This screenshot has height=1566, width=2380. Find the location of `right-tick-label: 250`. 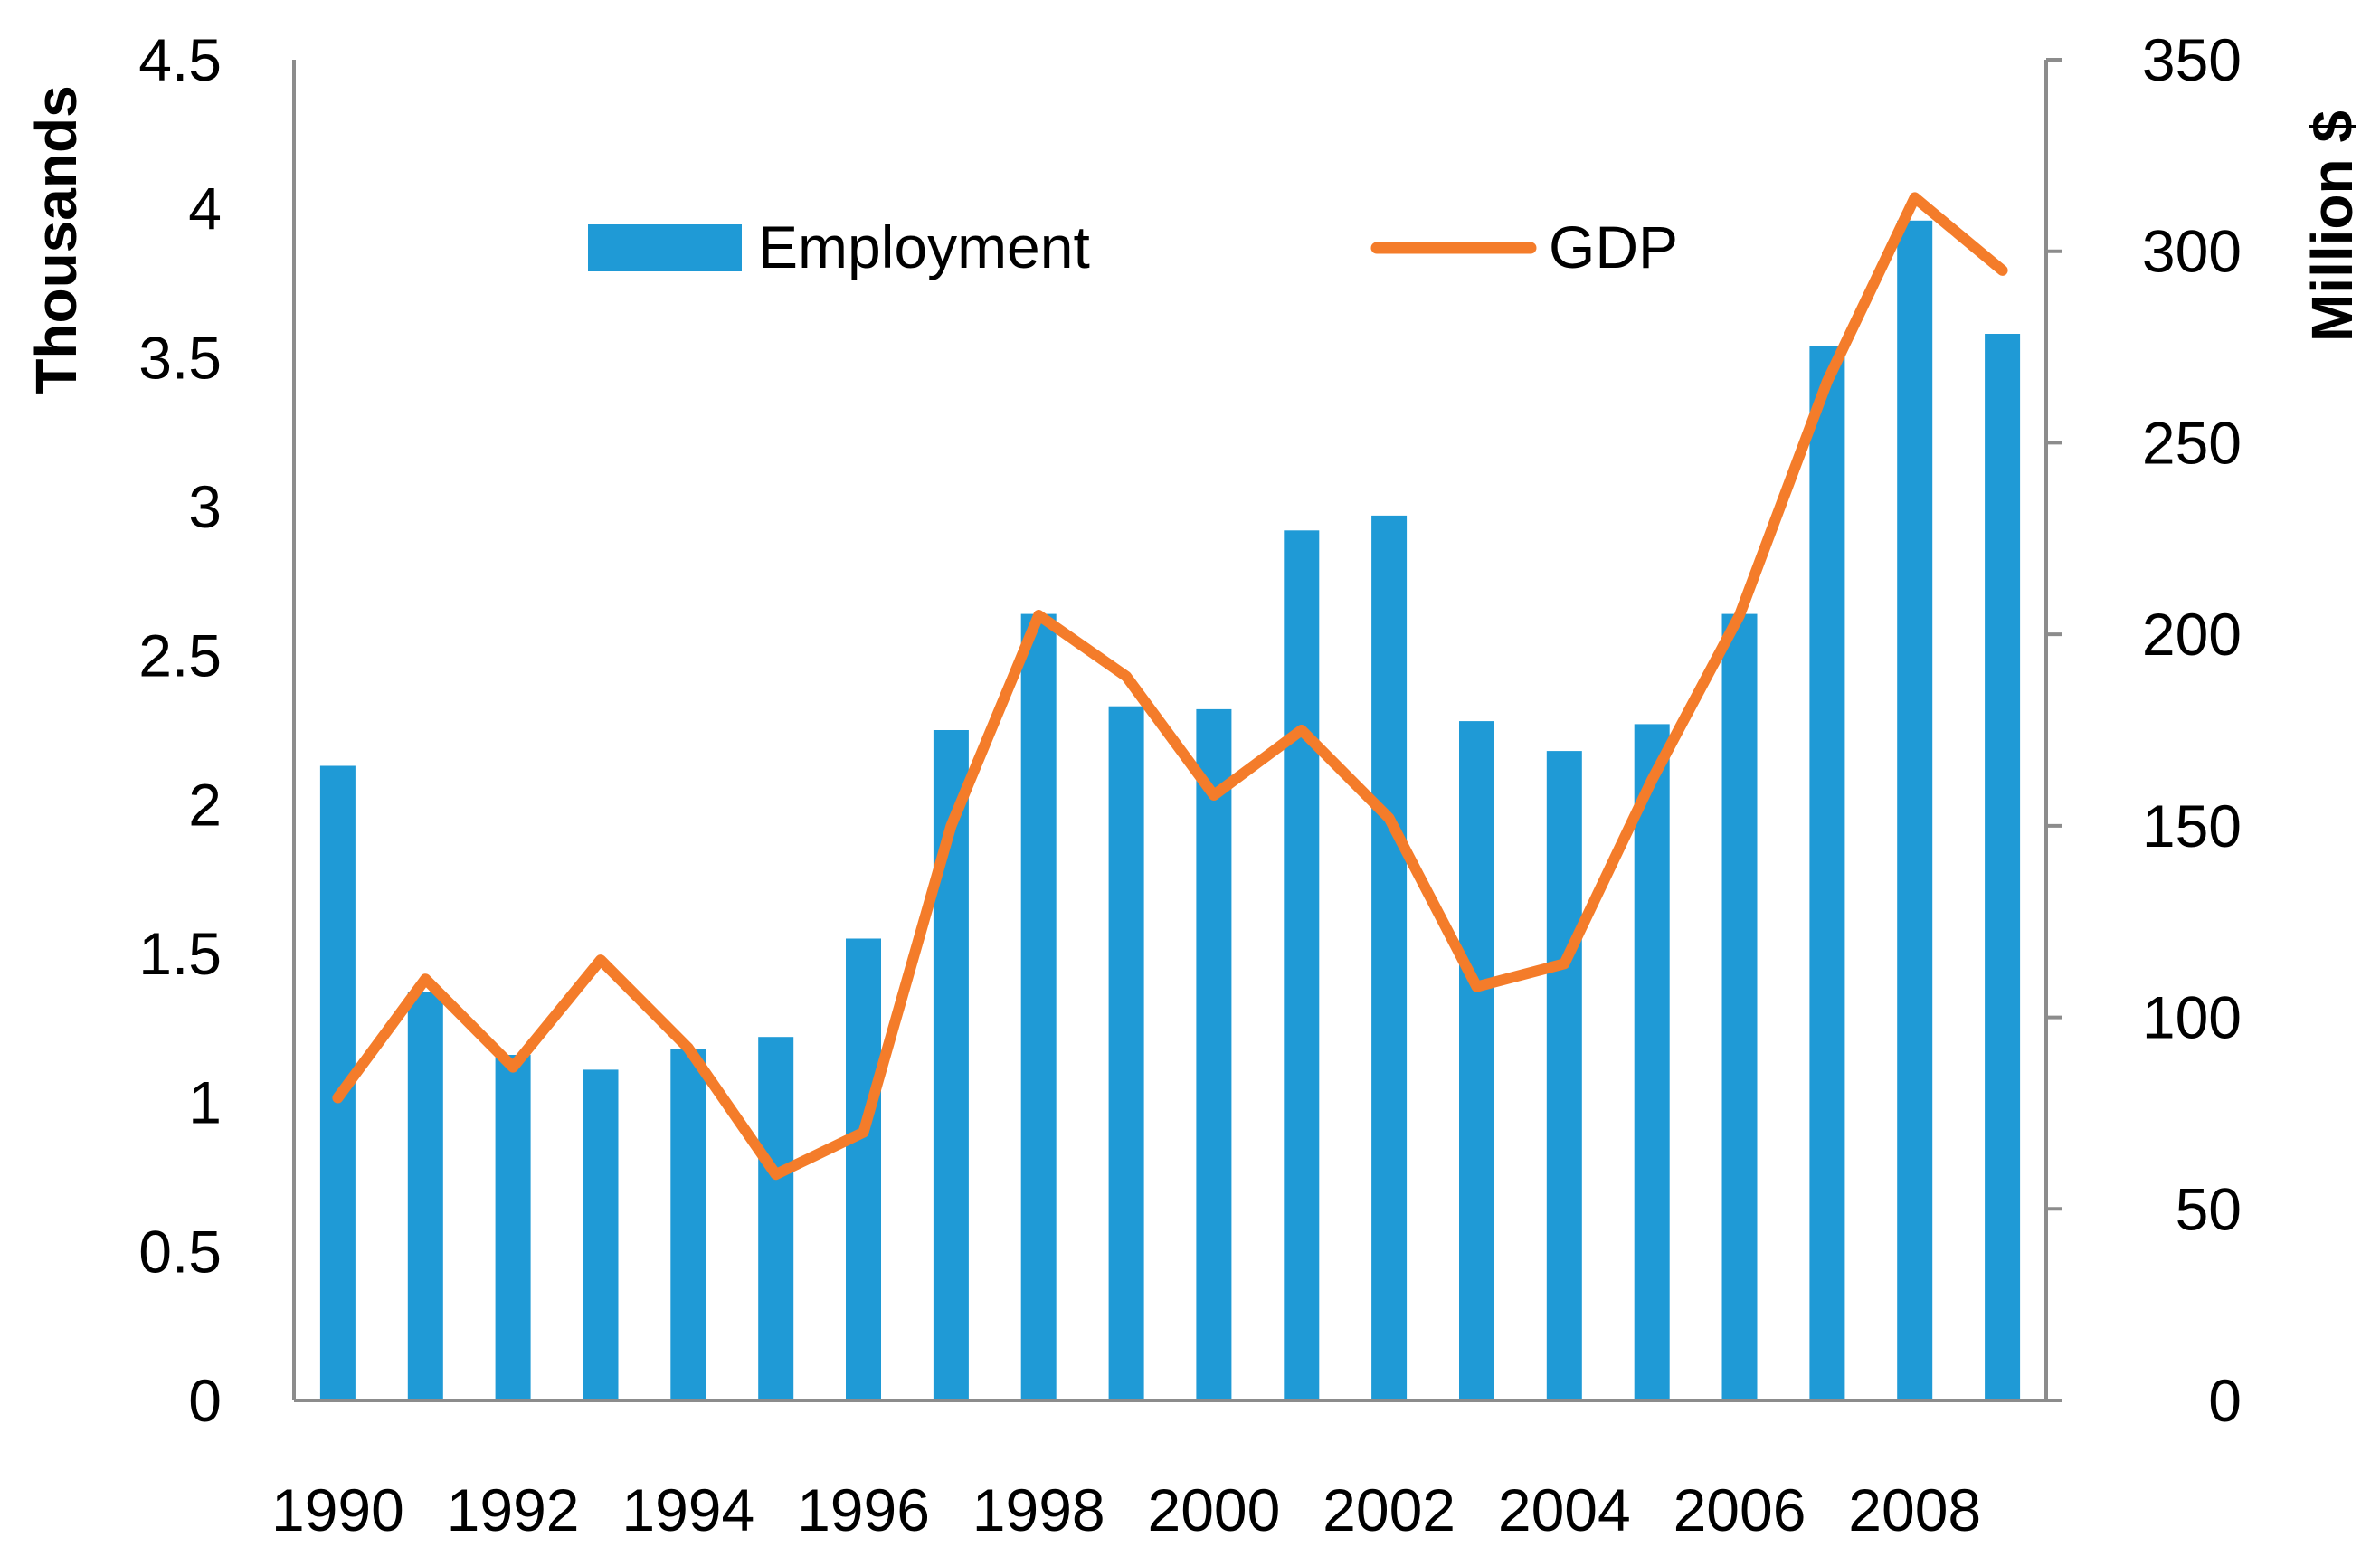

right-tick-label: 250 is located at coordinates (2192, 442).